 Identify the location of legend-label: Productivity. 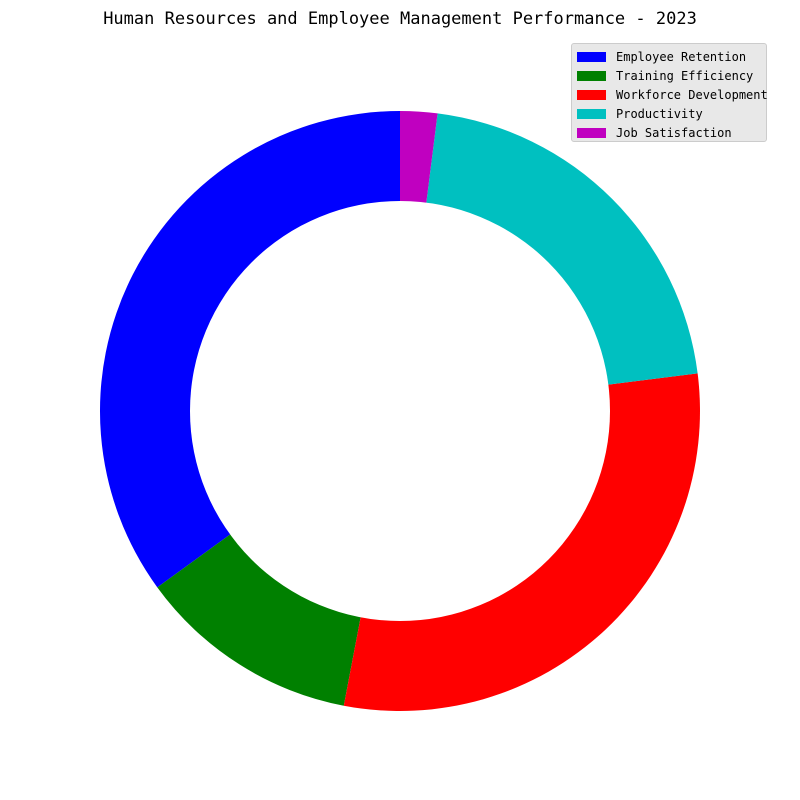
(659, 113).